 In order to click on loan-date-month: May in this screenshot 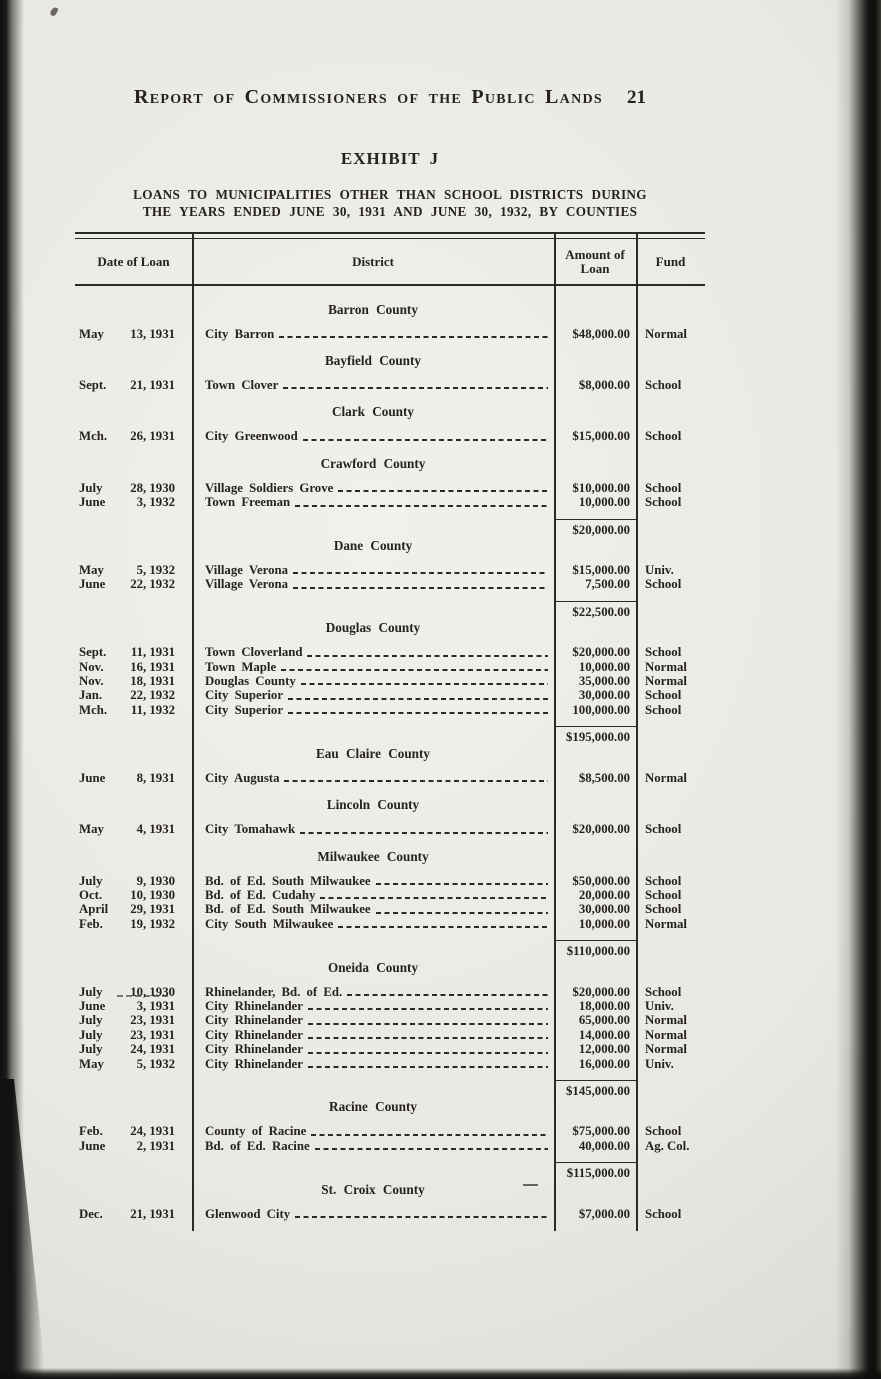, I will do `click(91, 829)`.